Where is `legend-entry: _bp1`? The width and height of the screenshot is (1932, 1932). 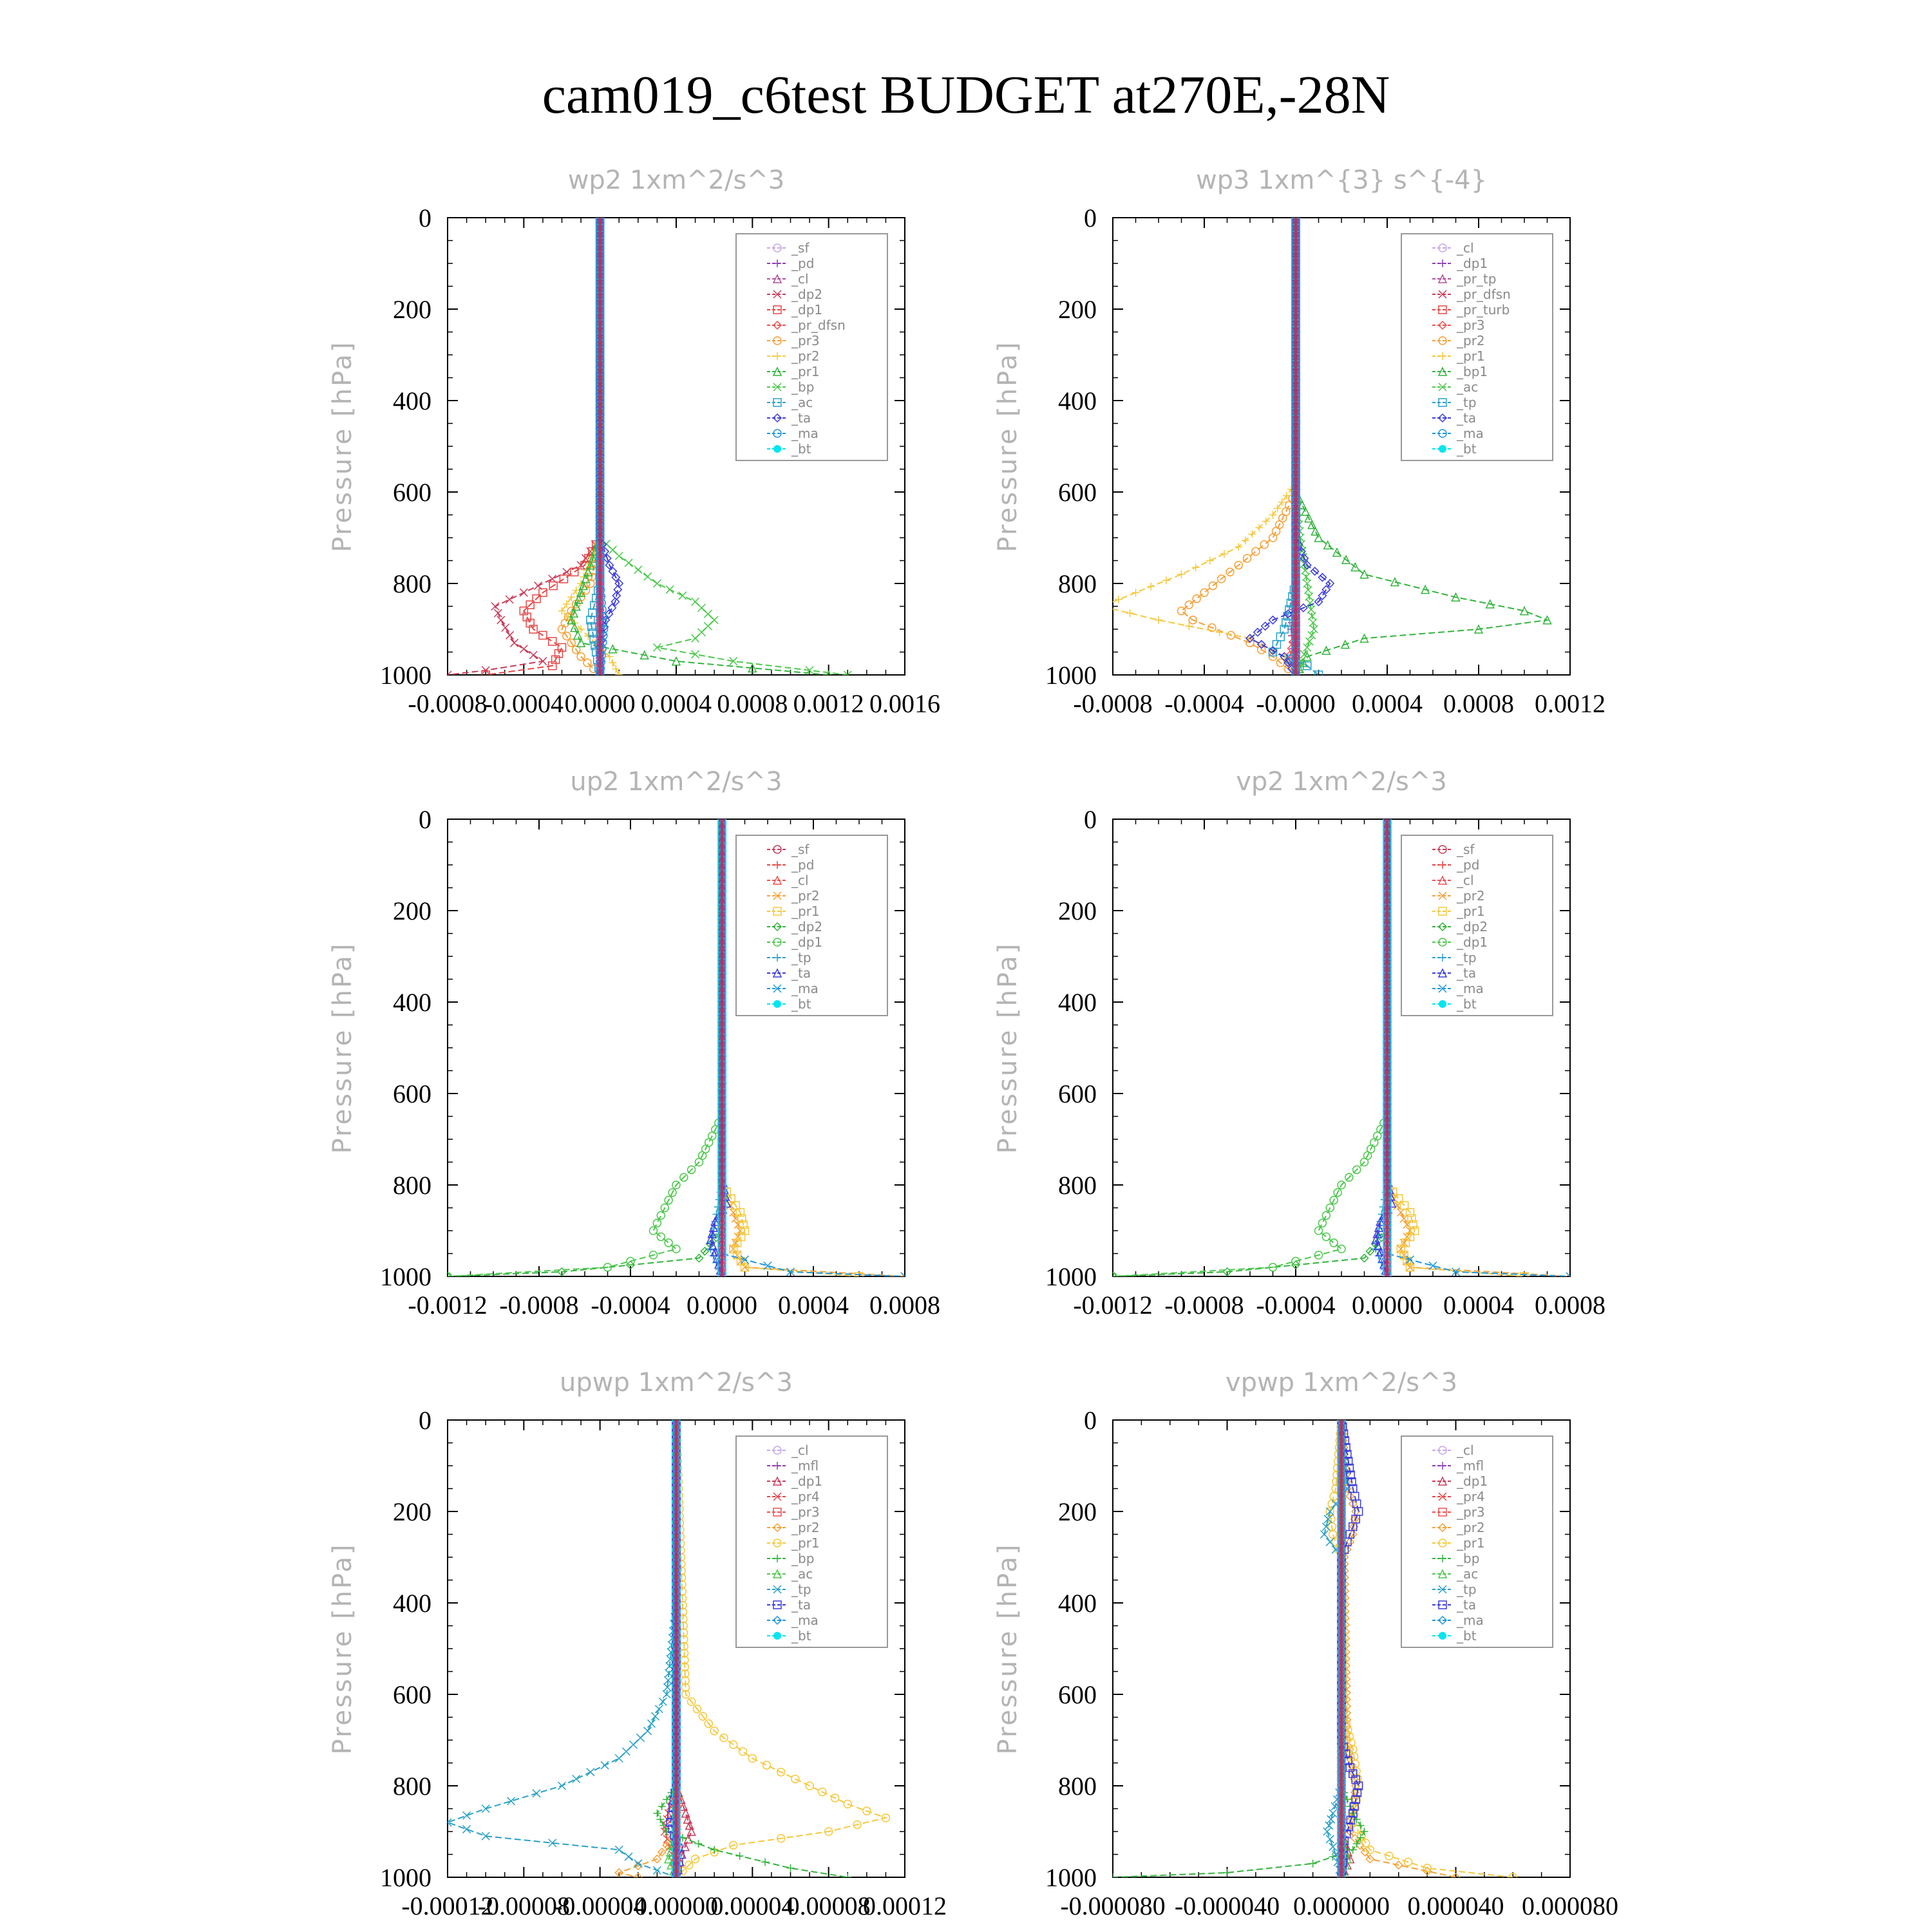 legend-entry: _bp1 is located at coordinates (1472, 371).